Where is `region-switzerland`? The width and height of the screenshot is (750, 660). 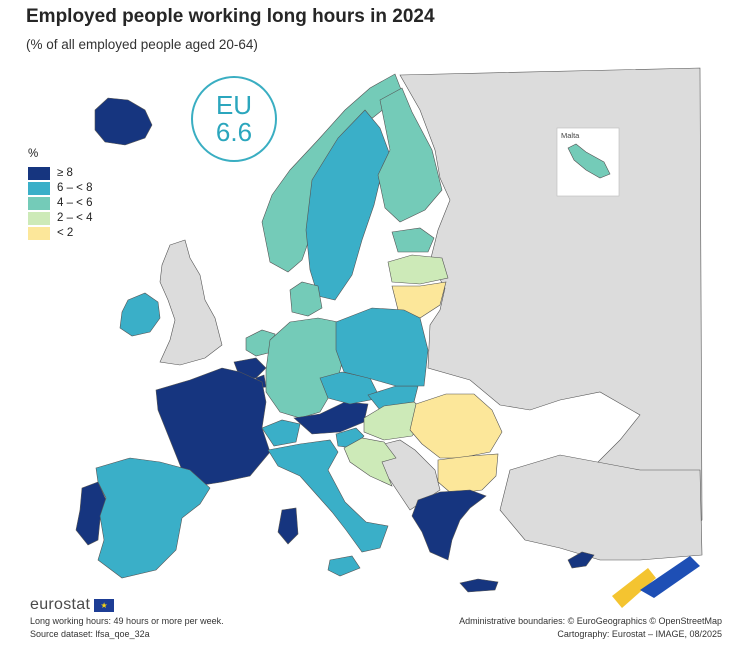
region-switzerland is located at coordinates (281, 433).